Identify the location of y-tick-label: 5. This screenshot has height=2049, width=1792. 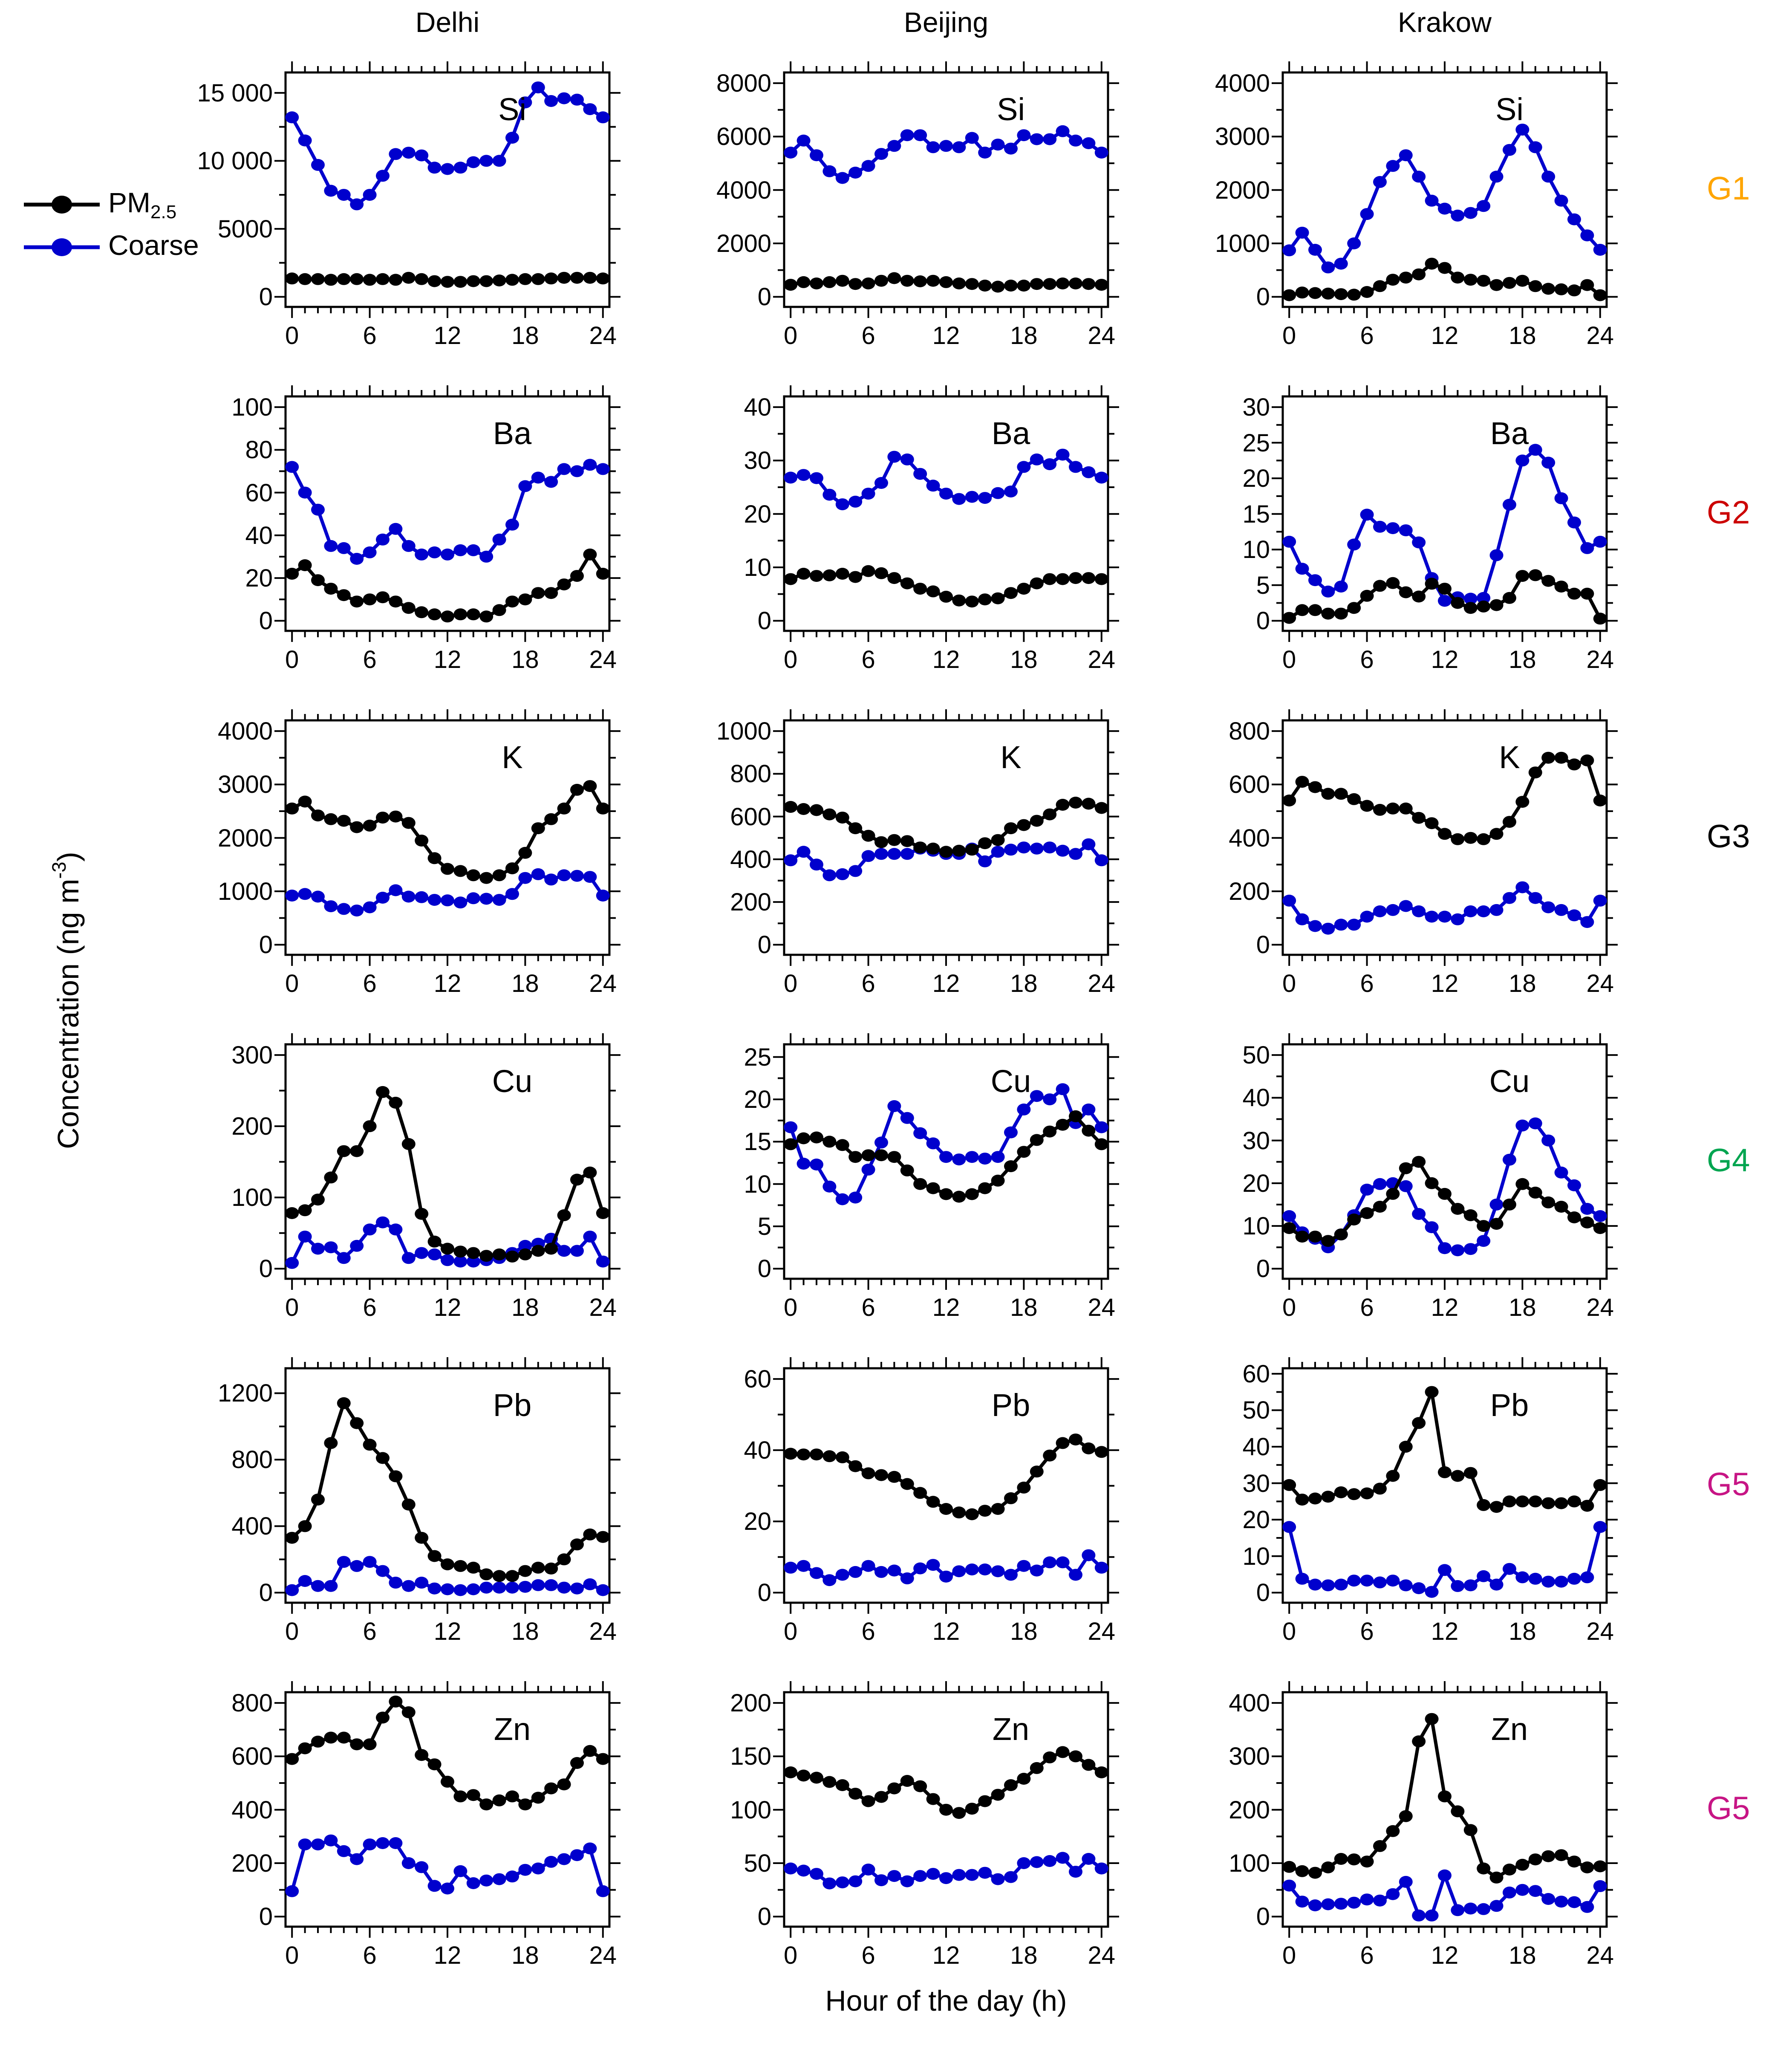
(764, 1226).